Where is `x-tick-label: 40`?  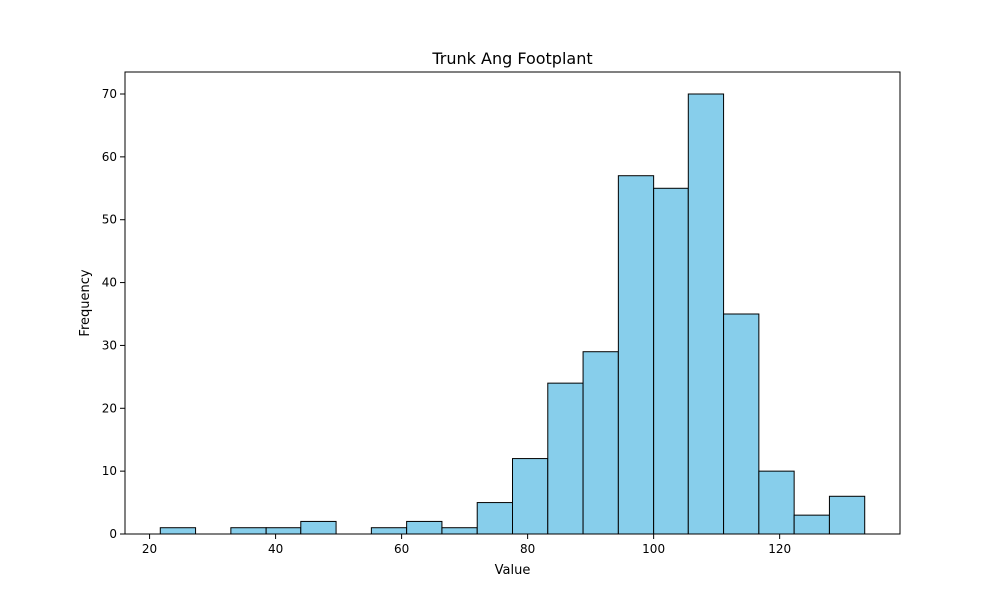 x-tick-label: 40 is located at coordinates (275, 549).